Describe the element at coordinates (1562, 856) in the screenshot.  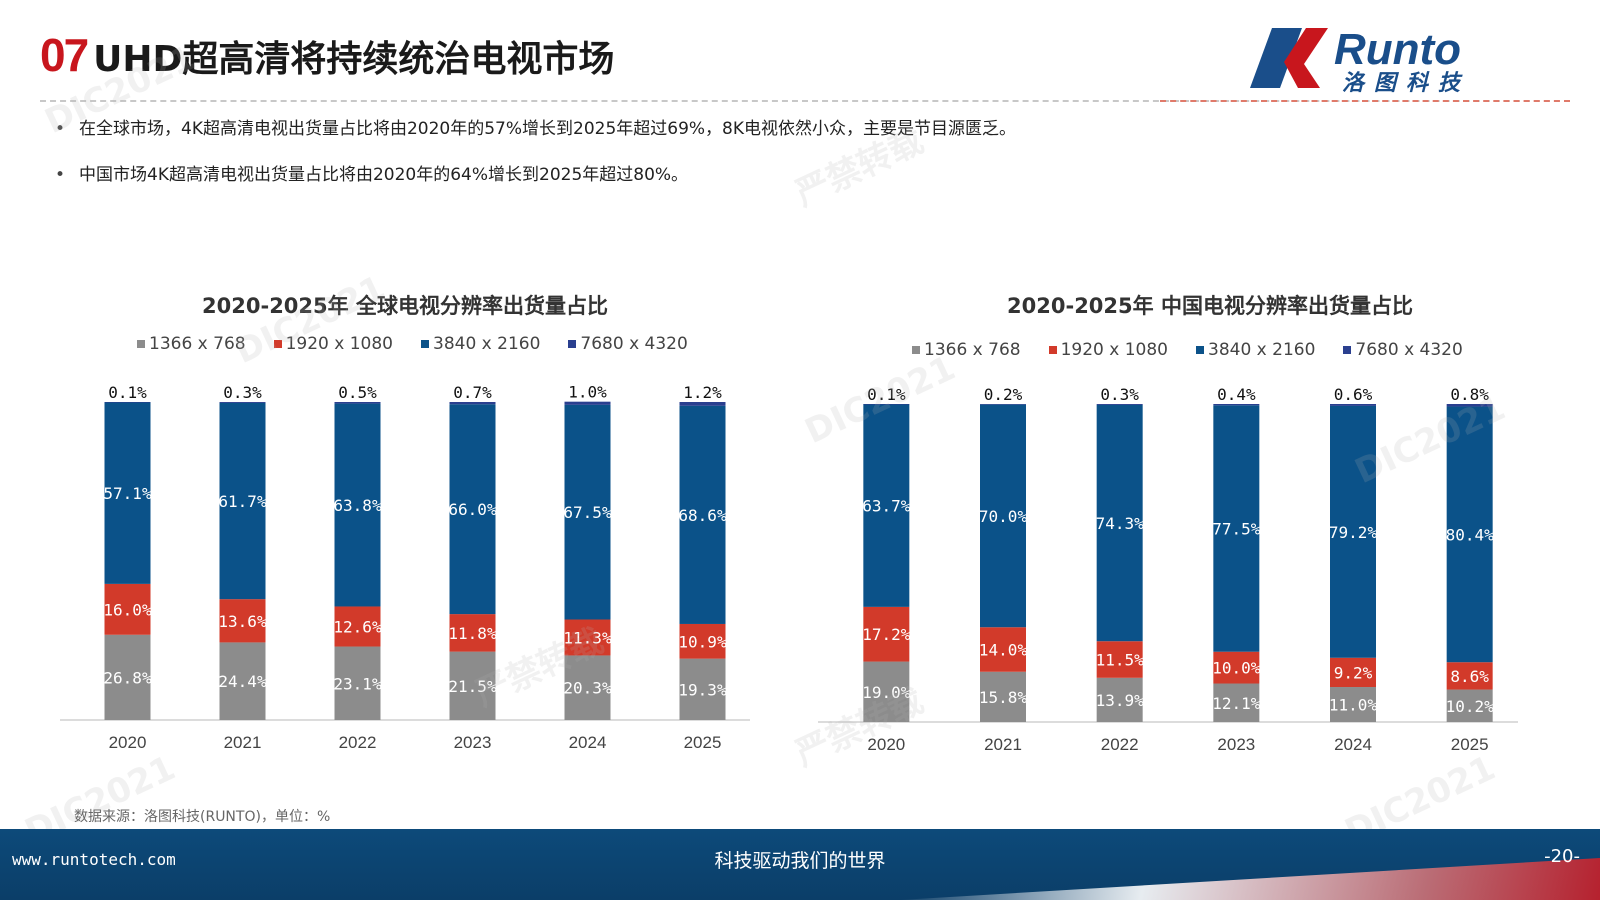
I see `page-number: -20-` at that location.